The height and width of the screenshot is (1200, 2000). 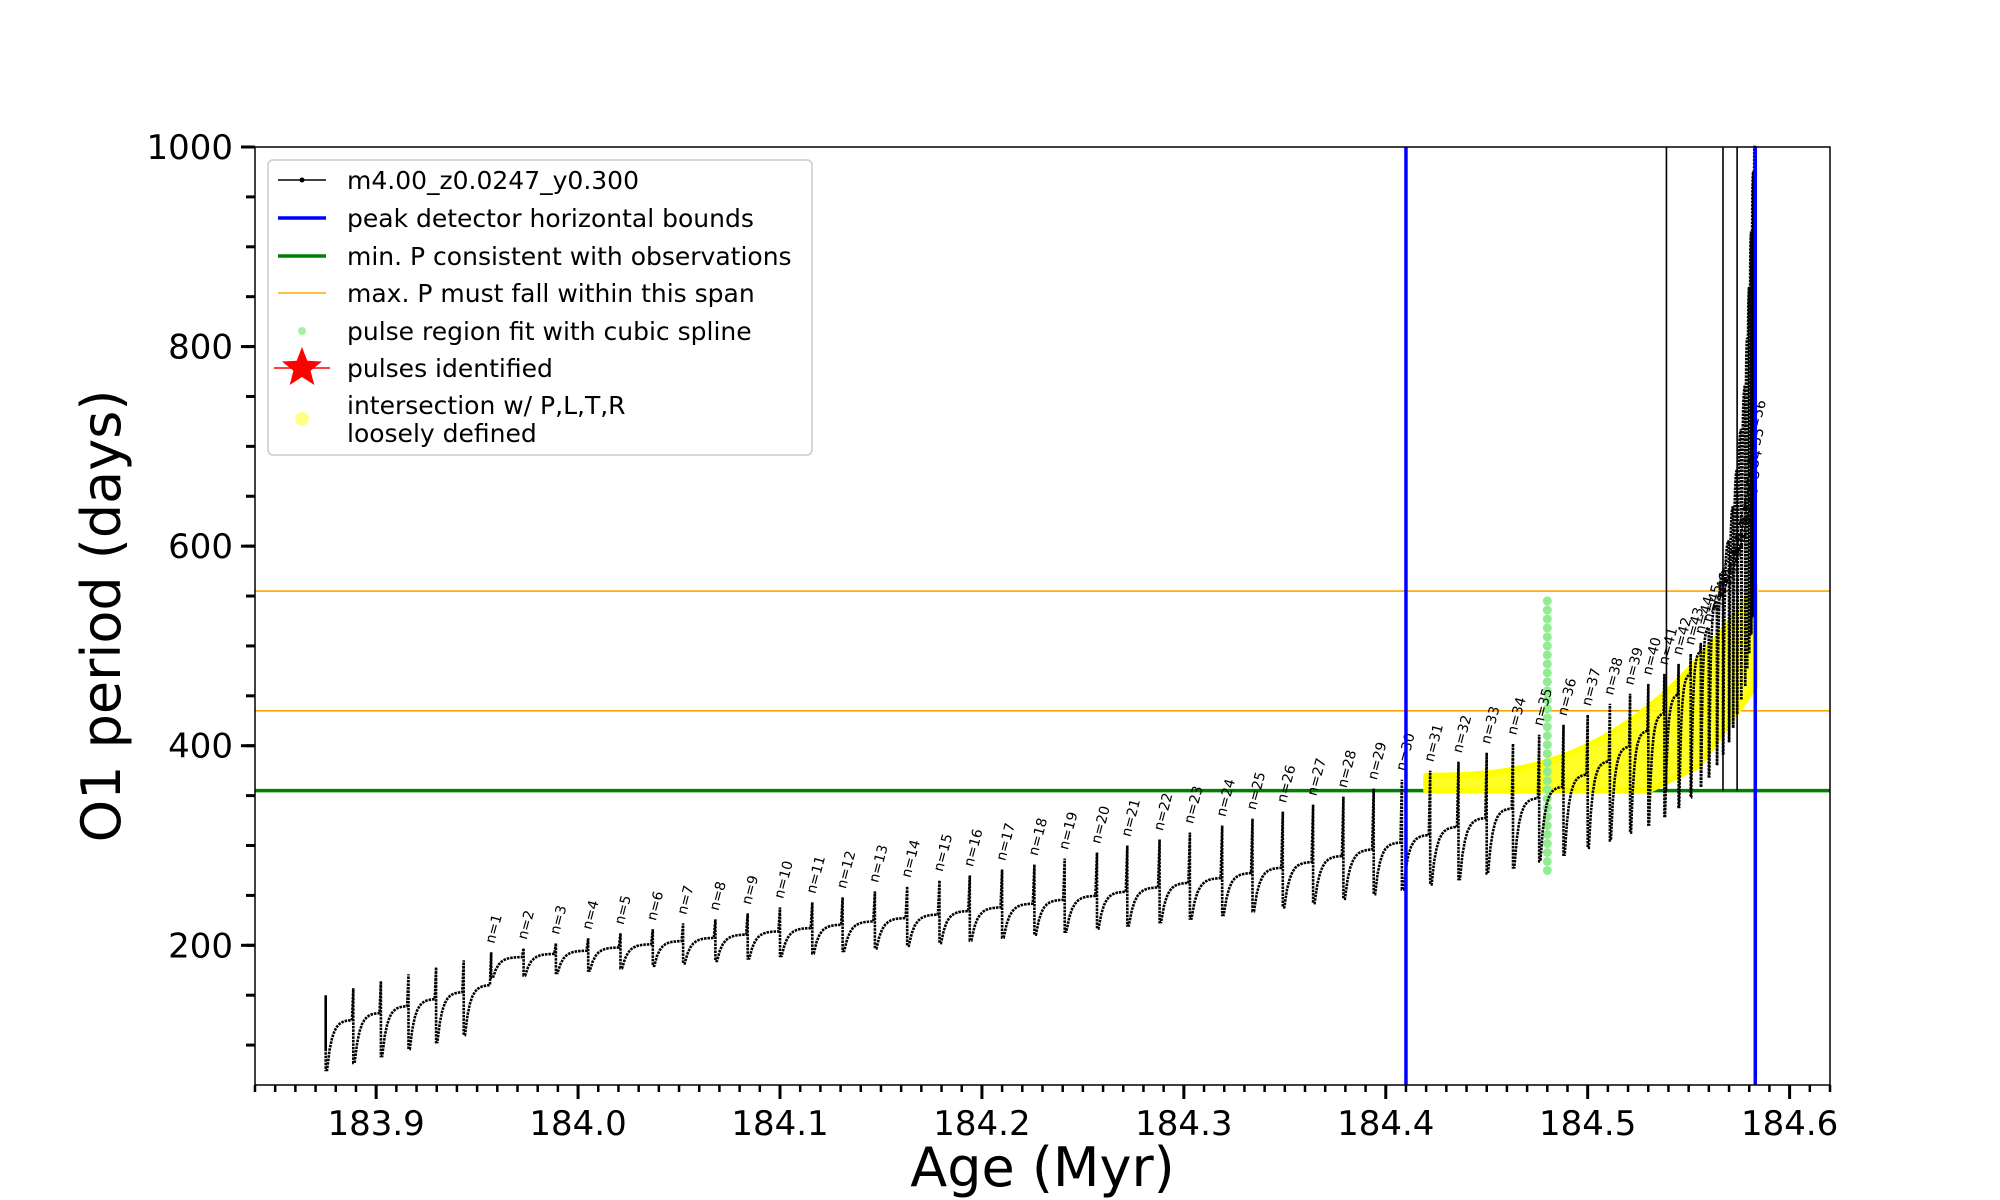 What do you see at coordinates (200, 946) in the screenshot?
I see `y-tick-label: 200` at bounding box center [200, 946].